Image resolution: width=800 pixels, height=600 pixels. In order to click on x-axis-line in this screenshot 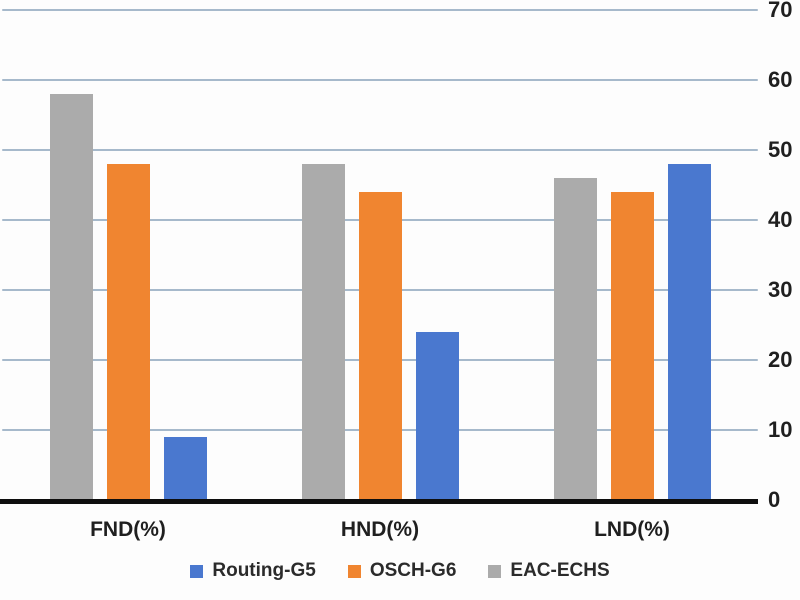, I will do `click(379, 501)`.